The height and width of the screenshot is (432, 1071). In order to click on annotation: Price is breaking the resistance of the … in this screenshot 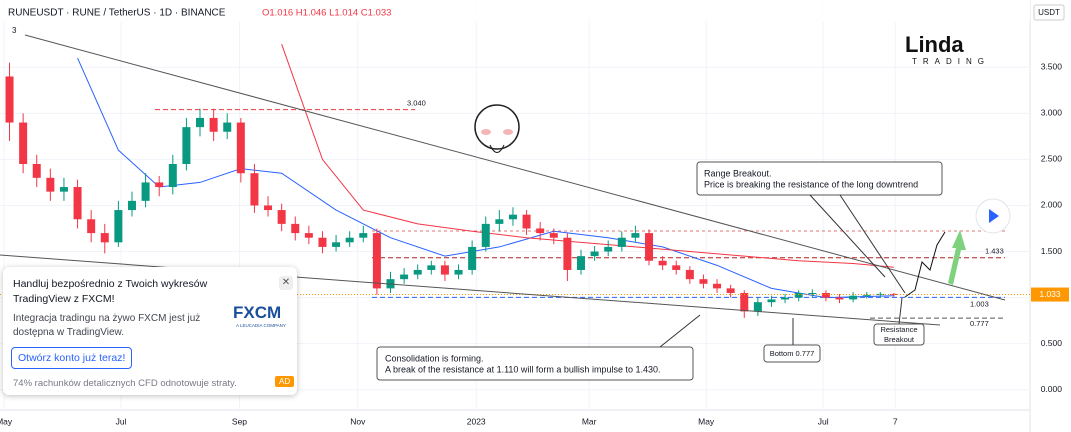, I will do `click(811, 184)`.